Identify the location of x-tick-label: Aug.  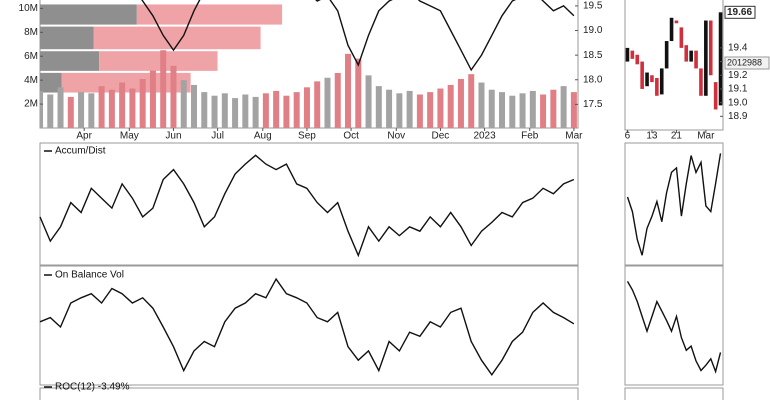
(263, 136).